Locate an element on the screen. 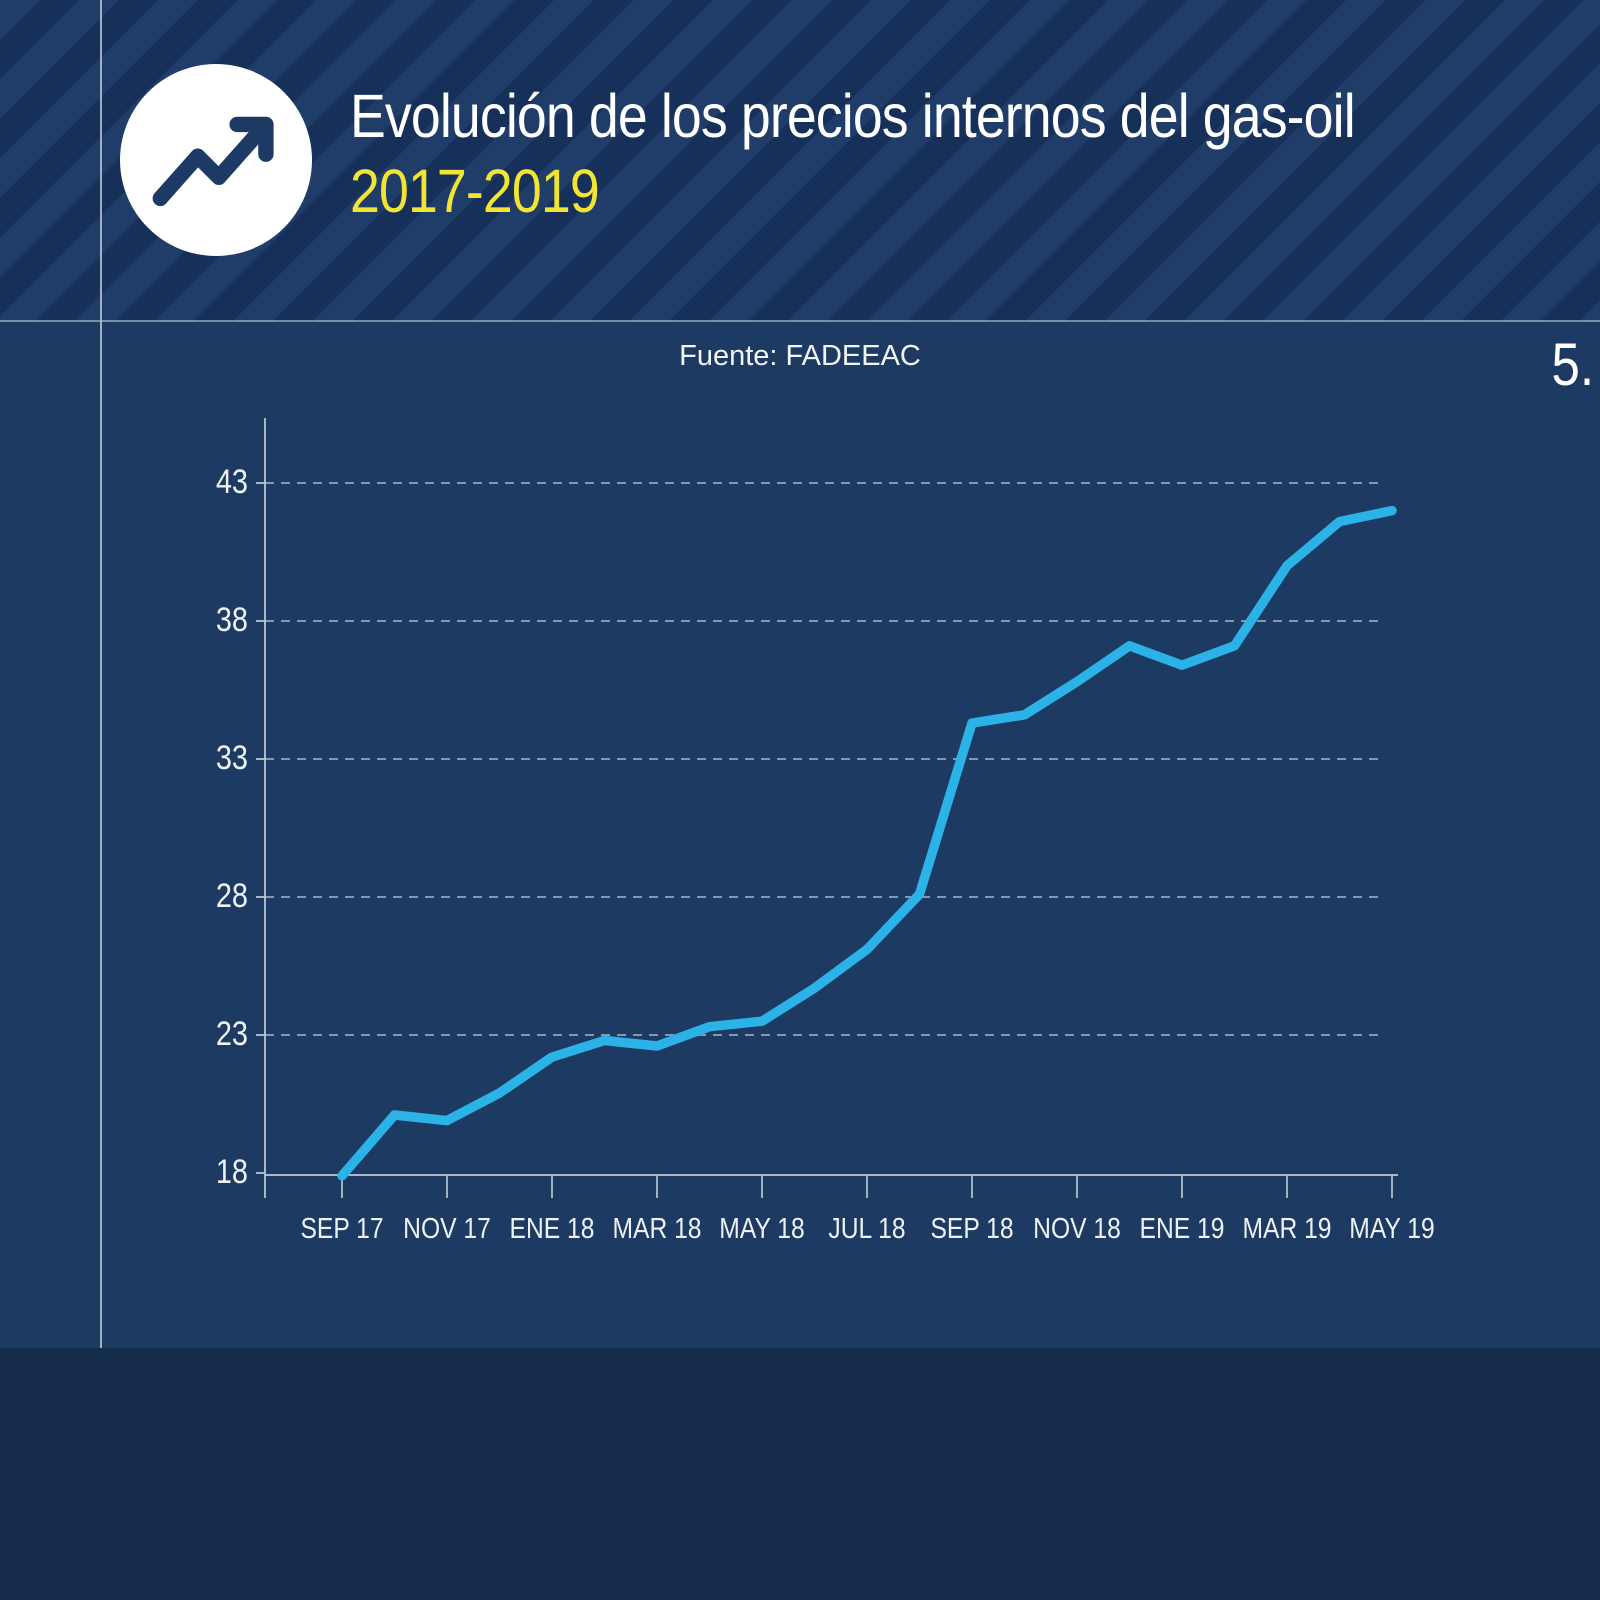  x-tick-label: JUL 18 is located at coordinates (866, 1228).